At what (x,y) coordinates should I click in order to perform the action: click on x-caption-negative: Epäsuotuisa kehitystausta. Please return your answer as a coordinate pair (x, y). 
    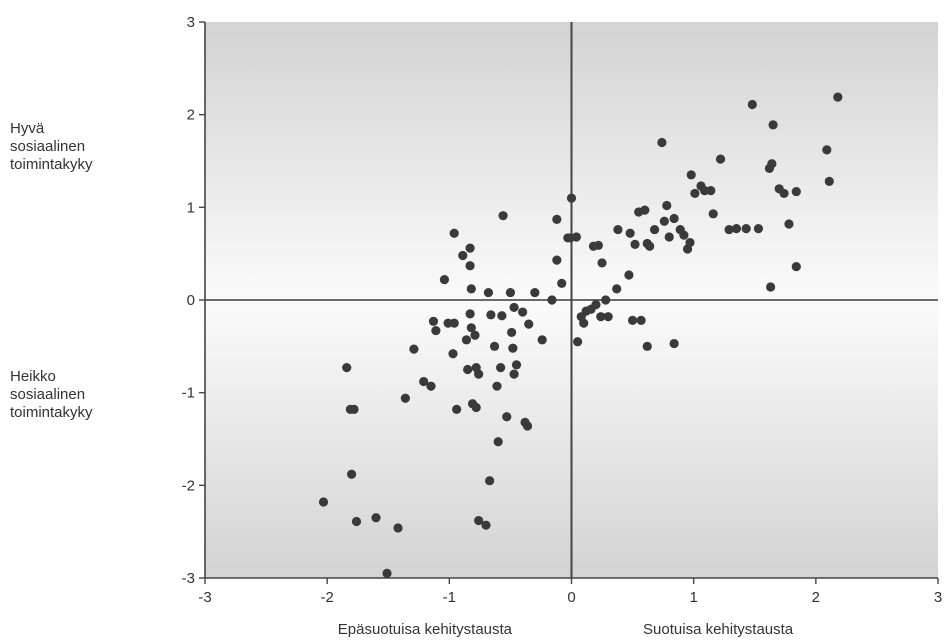
    Looking at the image, I should click on (425, 629).